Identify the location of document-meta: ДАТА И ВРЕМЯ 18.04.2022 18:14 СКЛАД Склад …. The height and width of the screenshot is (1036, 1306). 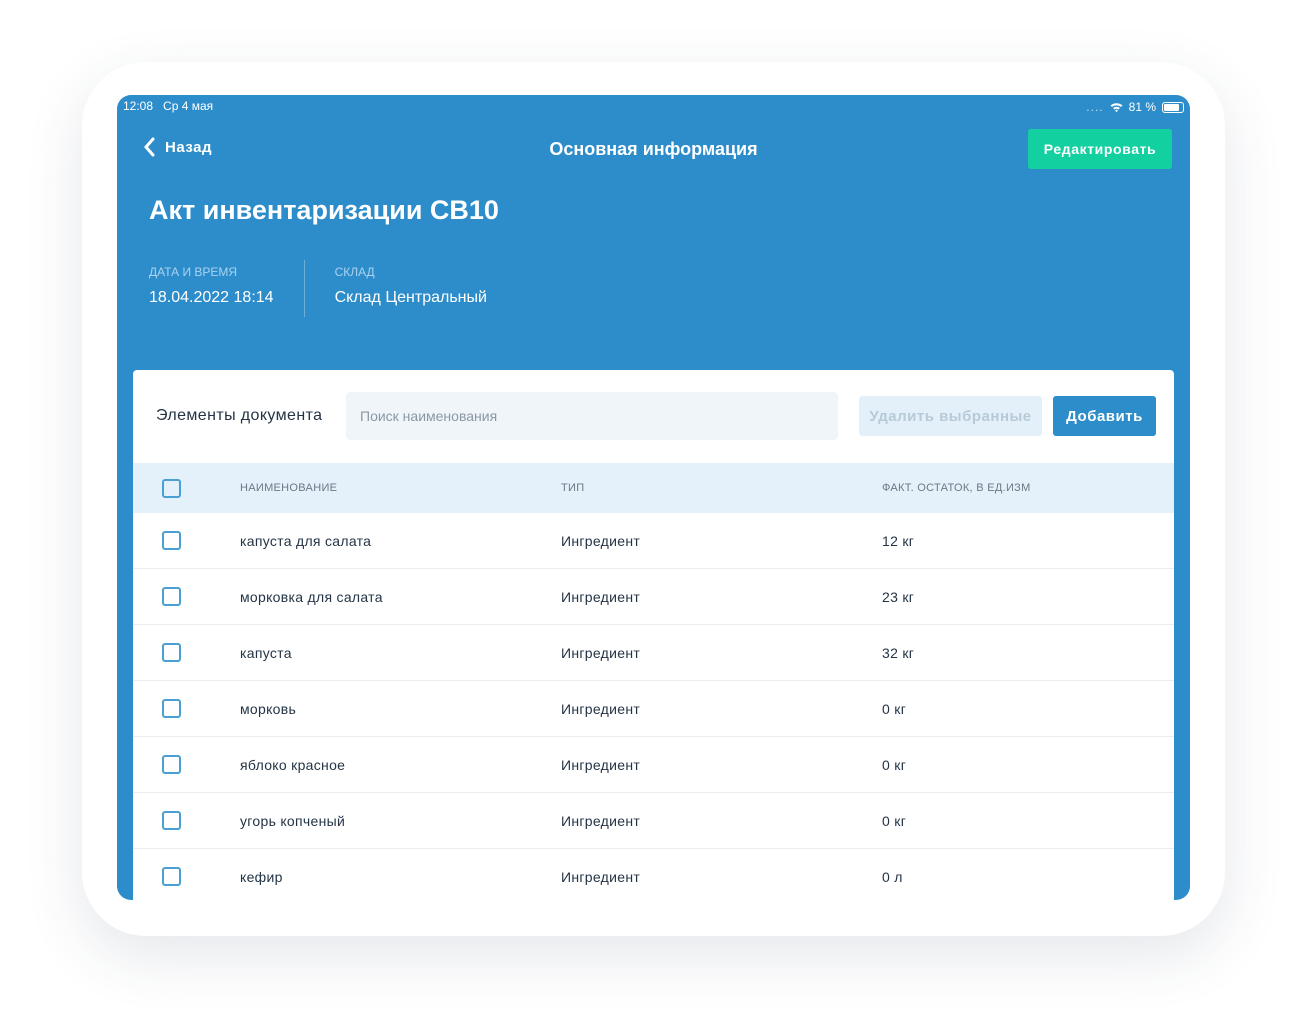
(333, 288).